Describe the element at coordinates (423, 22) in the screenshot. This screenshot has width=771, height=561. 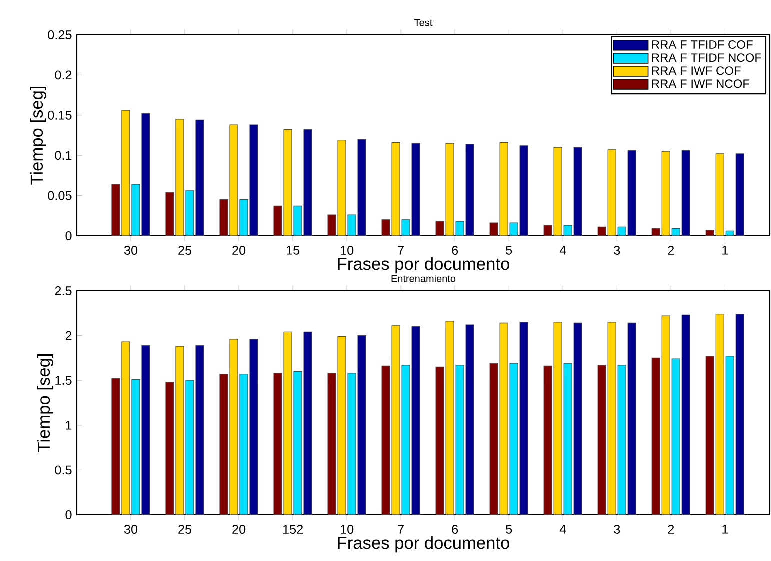
I see `chart-title: Test` at that location.